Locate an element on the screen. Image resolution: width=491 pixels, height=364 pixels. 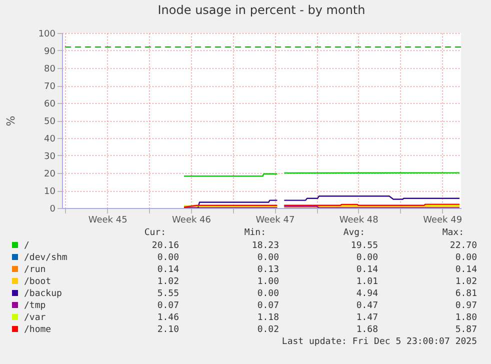
text: 1.80 is located at coordinates (466, 318).